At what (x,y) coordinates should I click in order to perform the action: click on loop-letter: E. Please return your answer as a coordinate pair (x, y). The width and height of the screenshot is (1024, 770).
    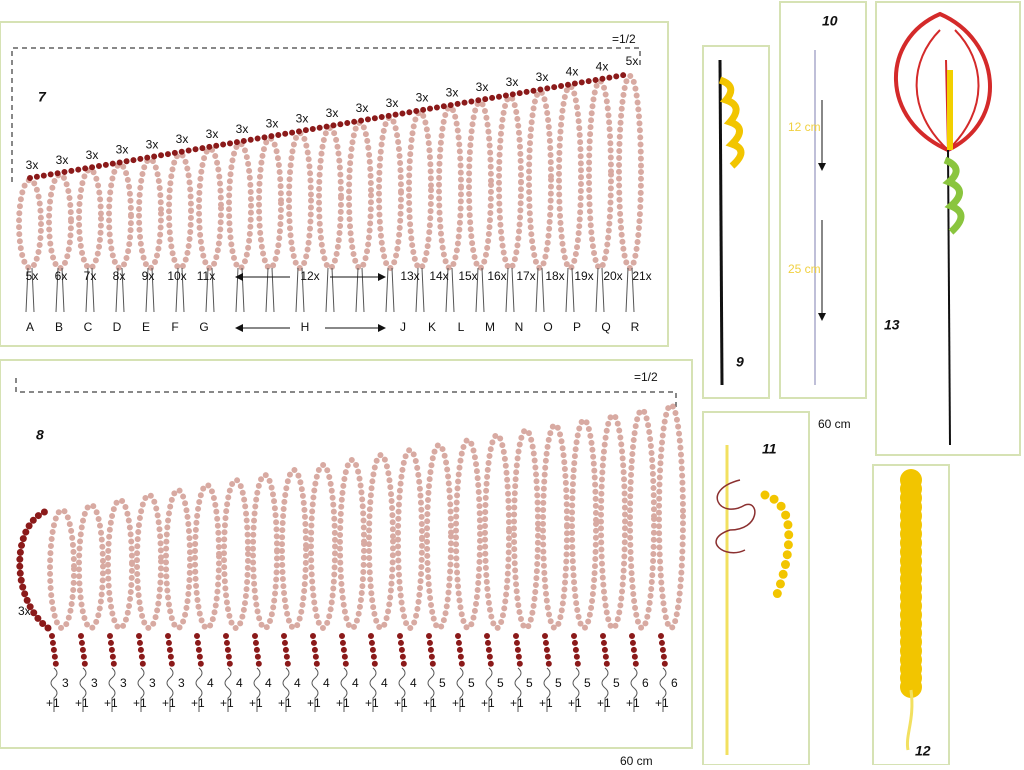
    Looking at the image, I should click on (146, 327).